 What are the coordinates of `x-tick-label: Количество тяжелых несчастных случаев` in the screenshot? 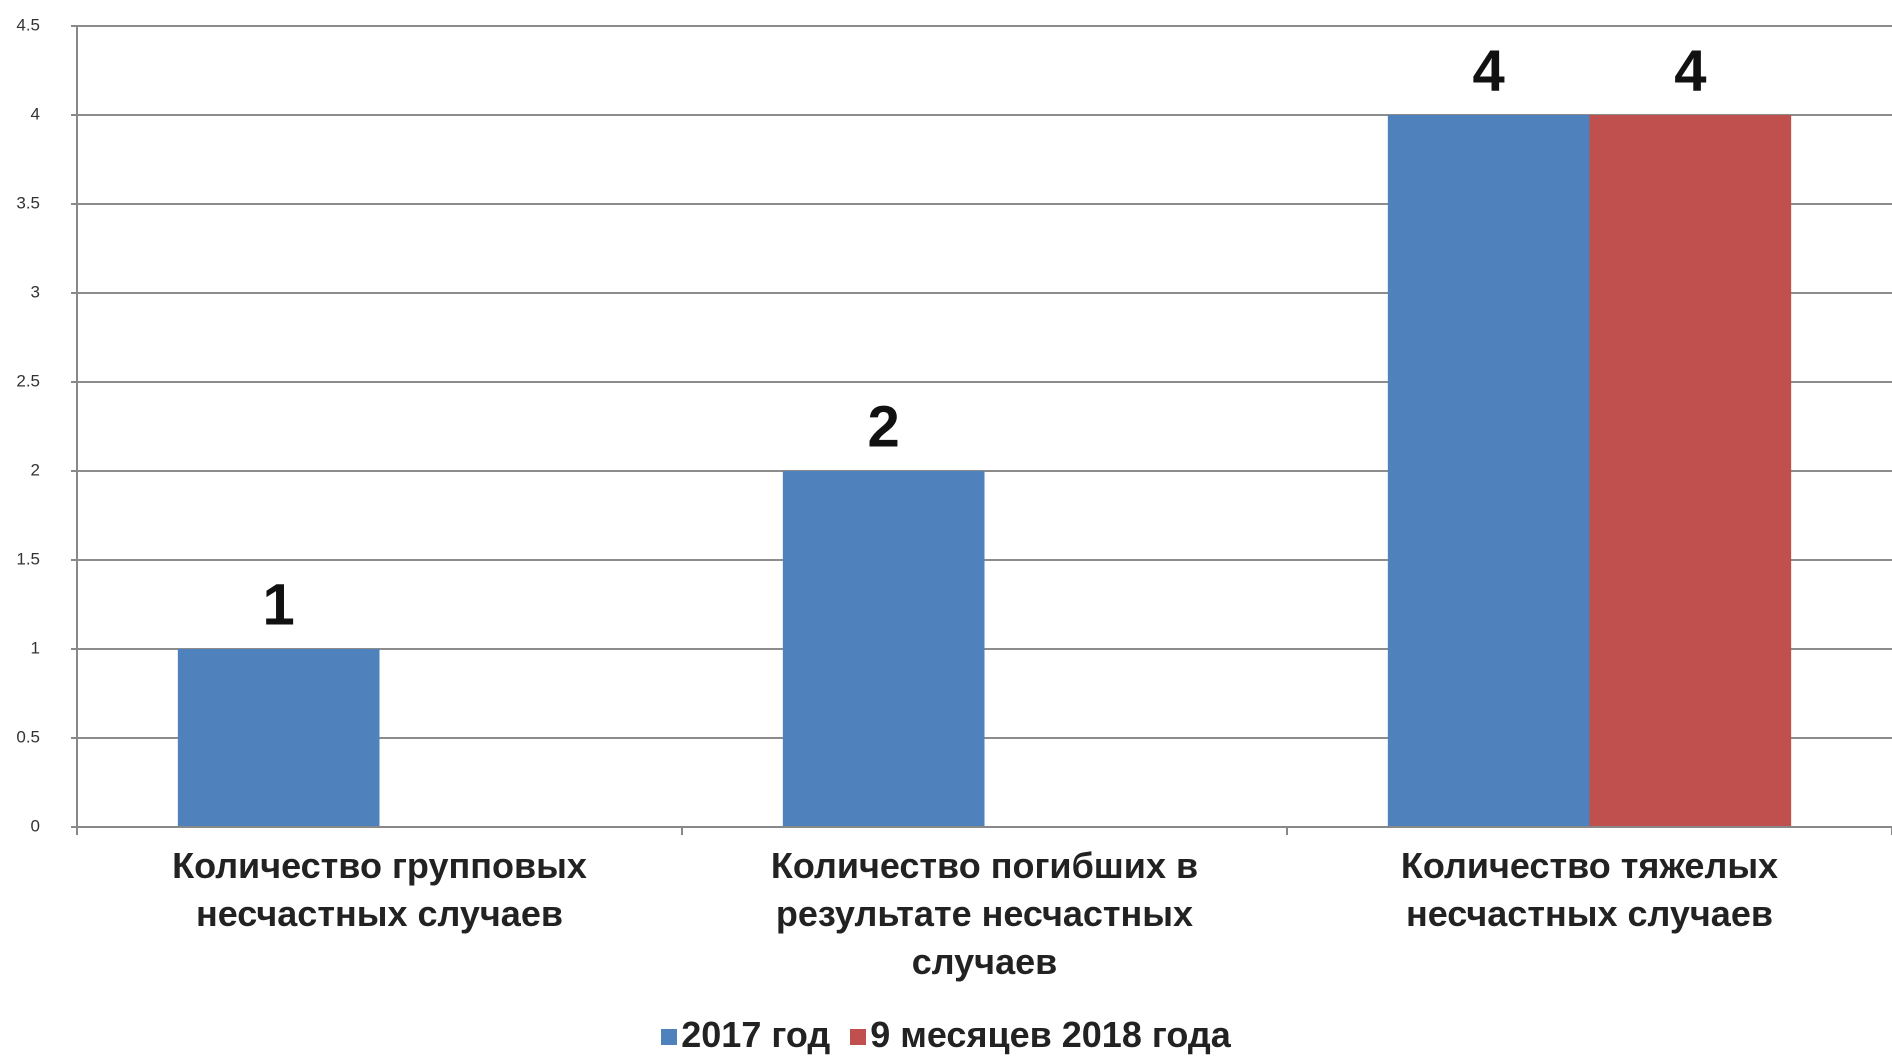 It's located at (1589, 889).